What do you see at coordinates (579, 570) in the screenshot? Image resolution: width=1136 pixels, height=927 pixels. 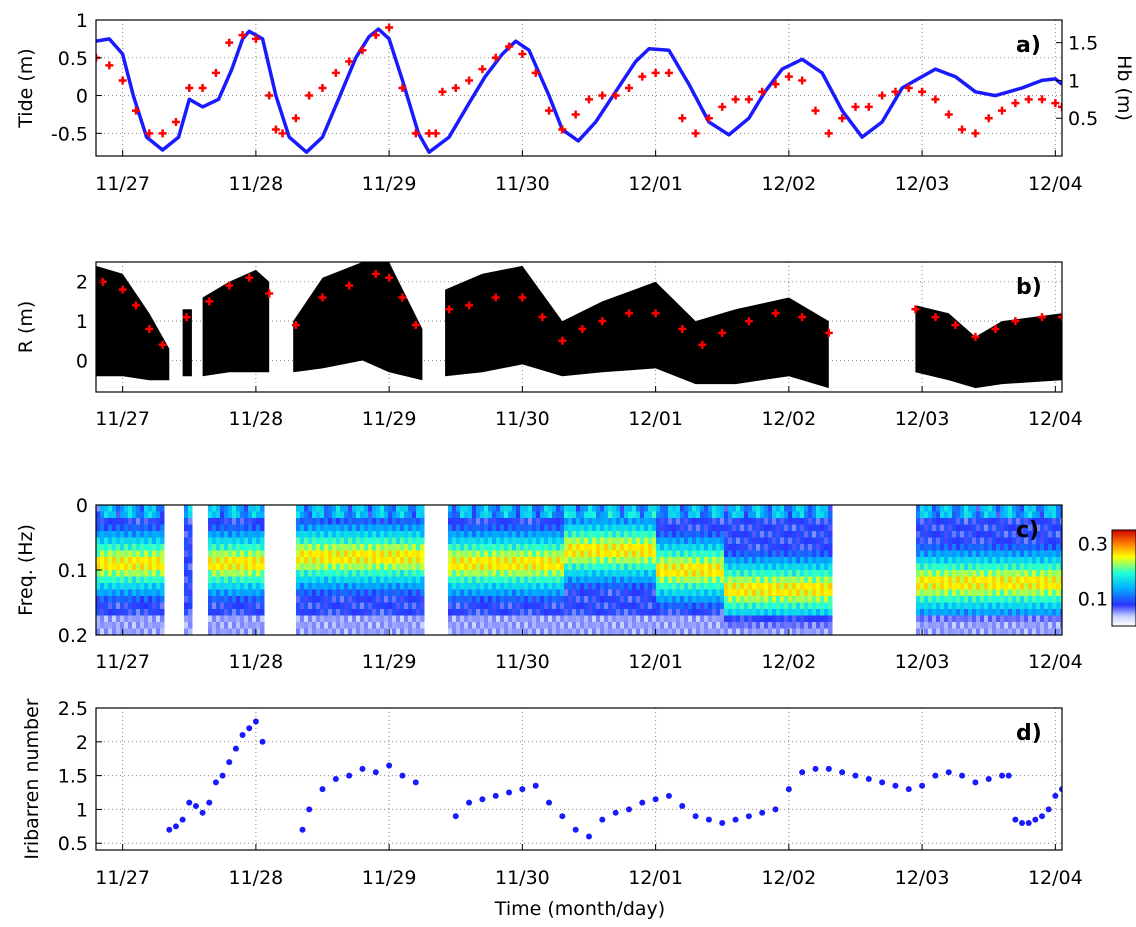 I see `plot-area` at bounding box center [579, 570].